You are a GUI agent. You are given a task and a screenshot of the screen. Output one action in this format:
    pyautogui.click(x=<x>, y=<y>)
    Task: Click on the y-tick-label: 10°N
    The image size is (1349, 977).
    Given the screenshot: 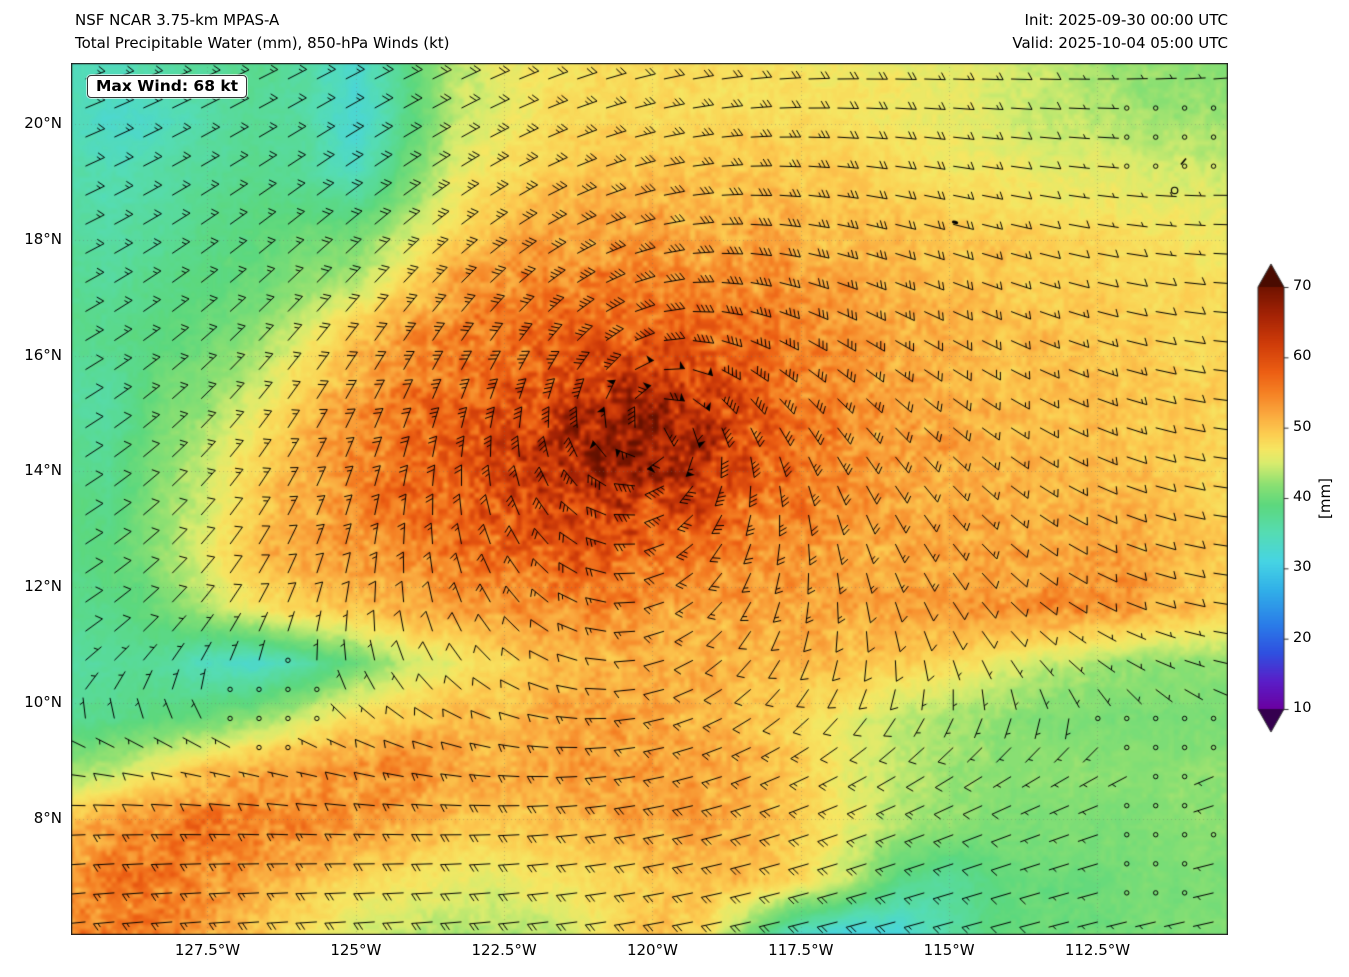 What is the action you would take?
    pyautogui.click(x=43, y=702)
    